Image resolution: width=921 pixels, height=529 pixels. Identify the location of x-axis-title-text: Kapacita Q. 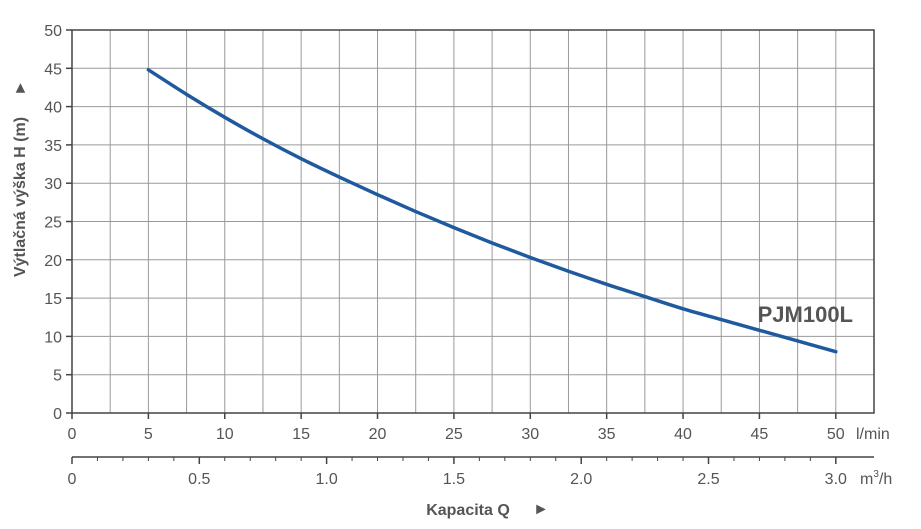
(468, 510).